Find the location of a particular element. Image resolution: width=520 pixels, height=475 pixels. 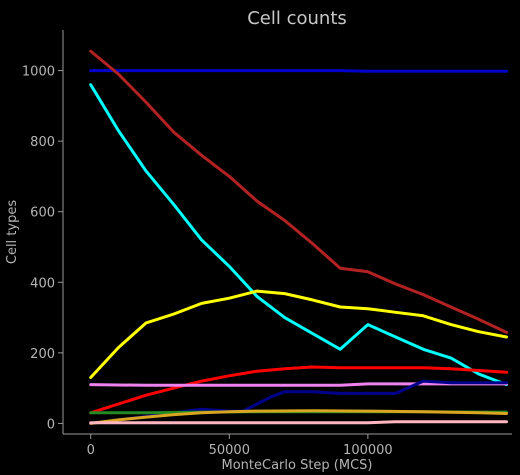

y-tick-label: 400 is located at coordinates (42, 283).